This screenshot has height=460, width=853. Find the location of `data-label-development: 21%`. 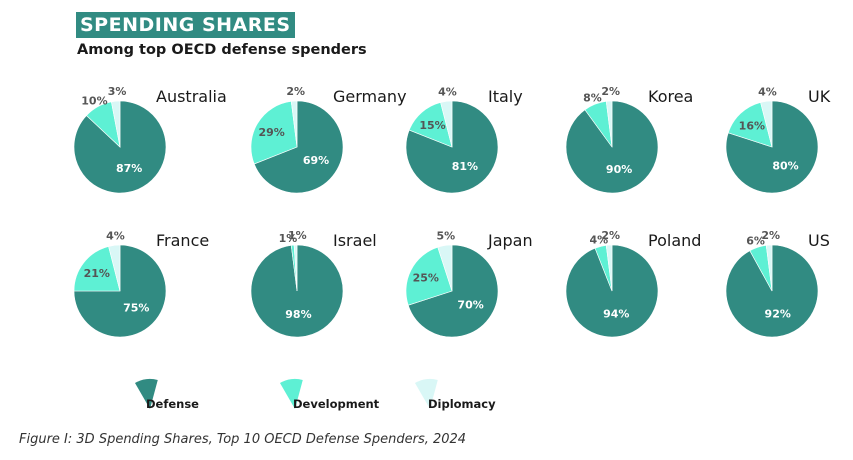

data-label-development: 21% is located at coordinates (97, 273).